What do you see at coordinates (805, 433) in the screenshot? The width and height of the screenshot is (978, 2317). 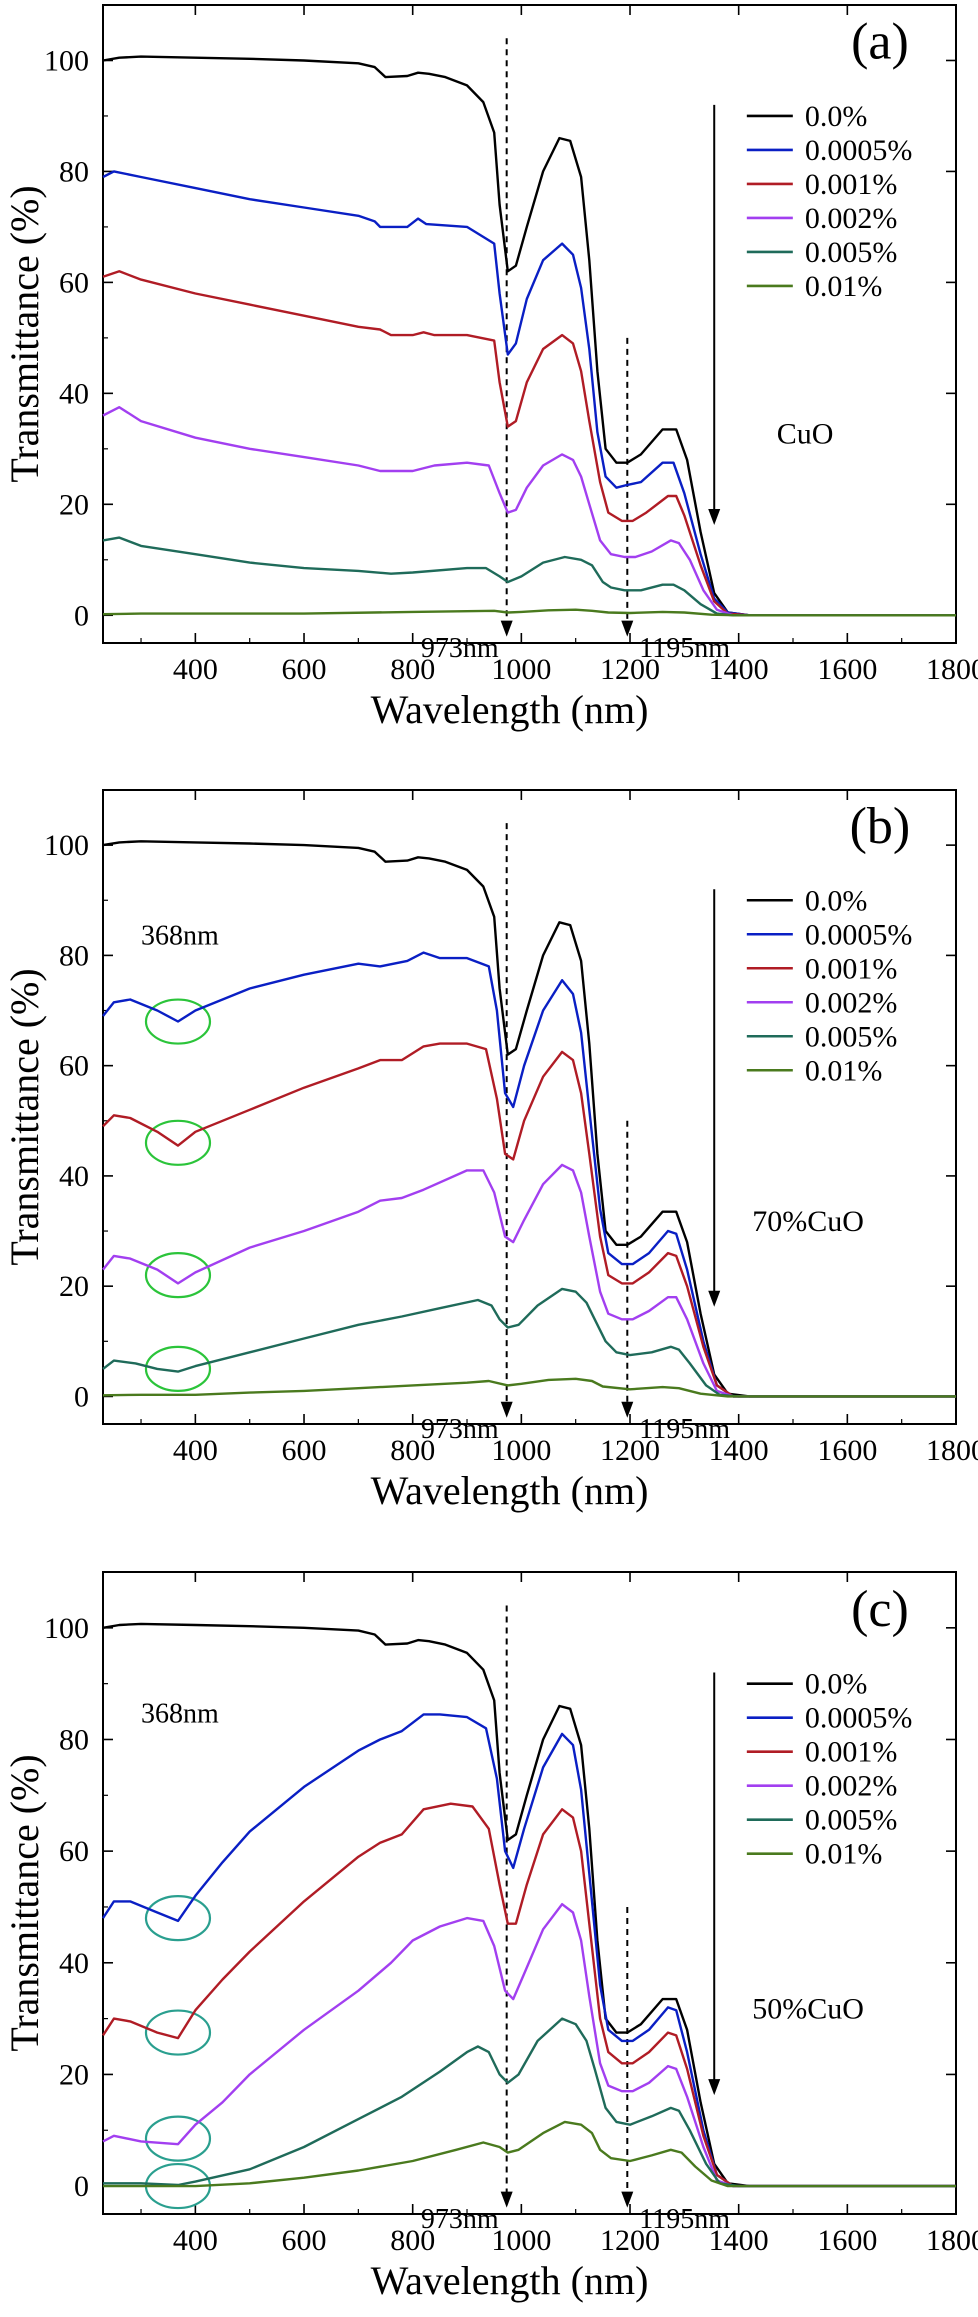 I see `sample-label: CuO` at bounding box center [805, 433].